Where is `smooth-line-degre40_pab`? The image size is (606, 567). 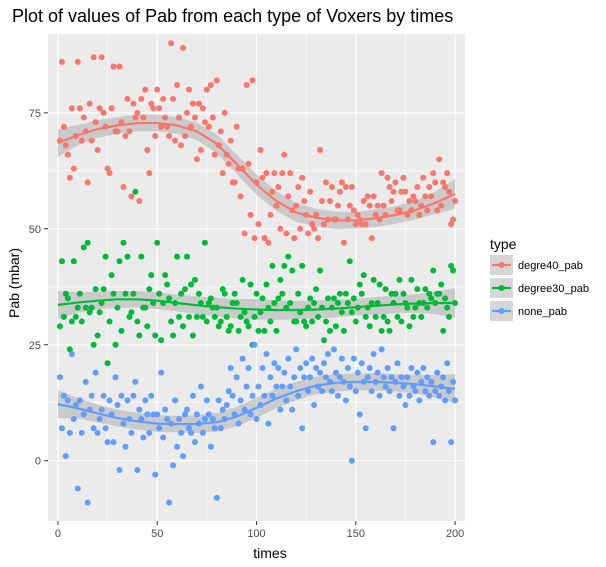 smooth-line-degre40_pab is located at coordinates (256, 171).